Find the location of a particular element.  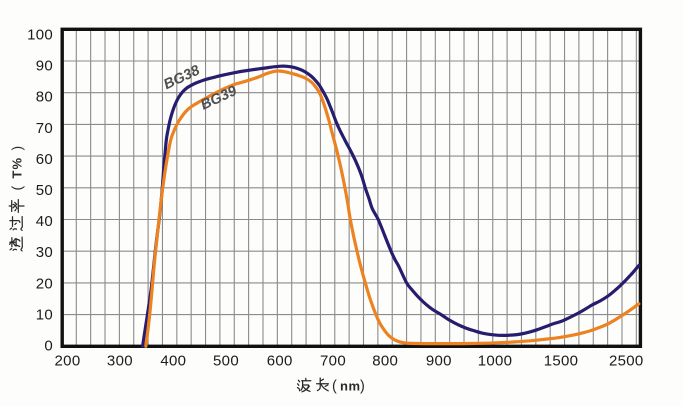

svg-text: 100 is located at coordinates (40, 35).